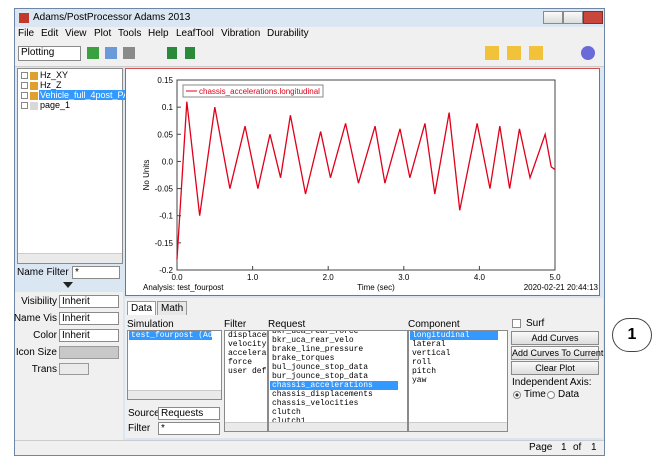  I want to click on list-item: bul_jounce_stop_data, so click(320, 367).